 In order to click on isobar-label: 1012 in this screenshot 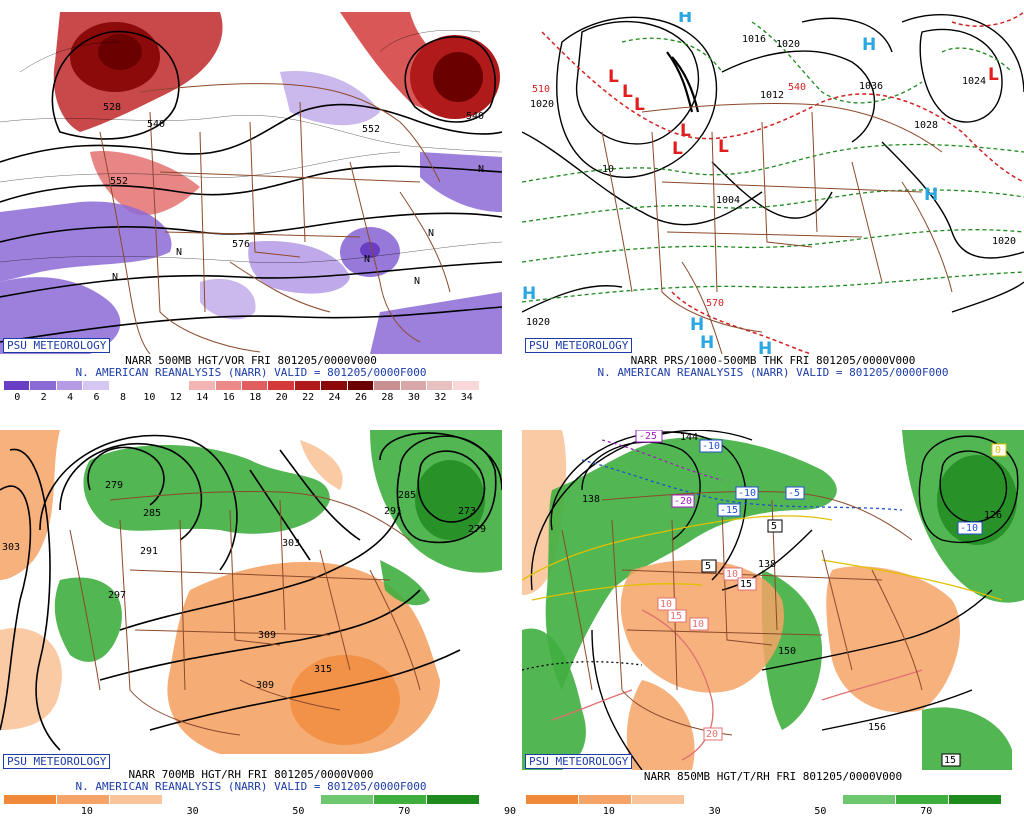, I will do `click(772, 95)`.